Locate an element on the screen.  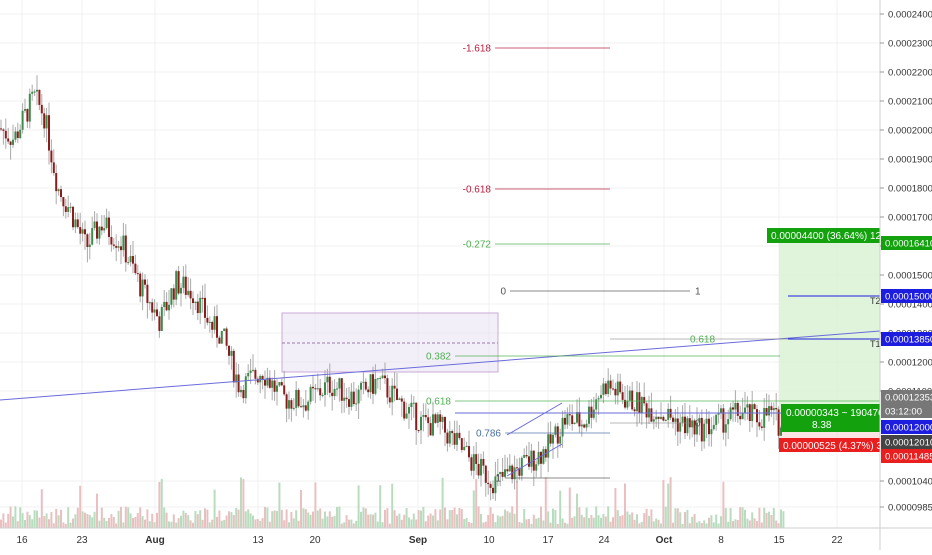
fib-level-label: 0.786 is located at coordinates (488, 434).